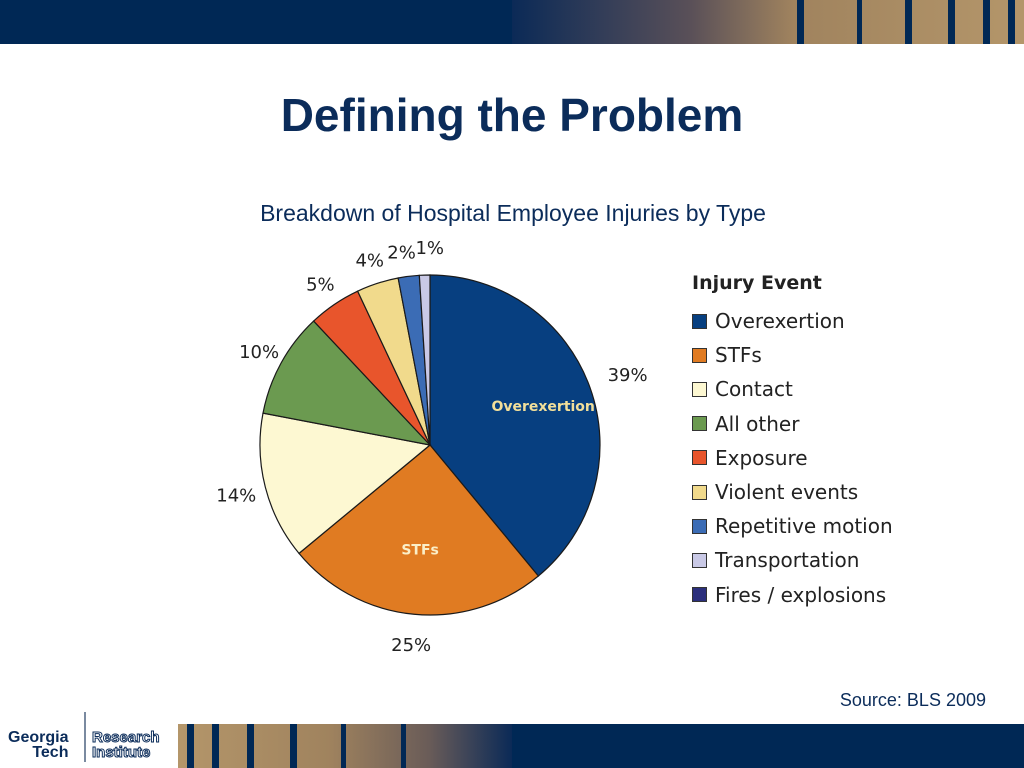  What do you see at coordinates (768, 22) in the screenshot?
I see `top-banner-gradient` at bounding box center [768, 22].